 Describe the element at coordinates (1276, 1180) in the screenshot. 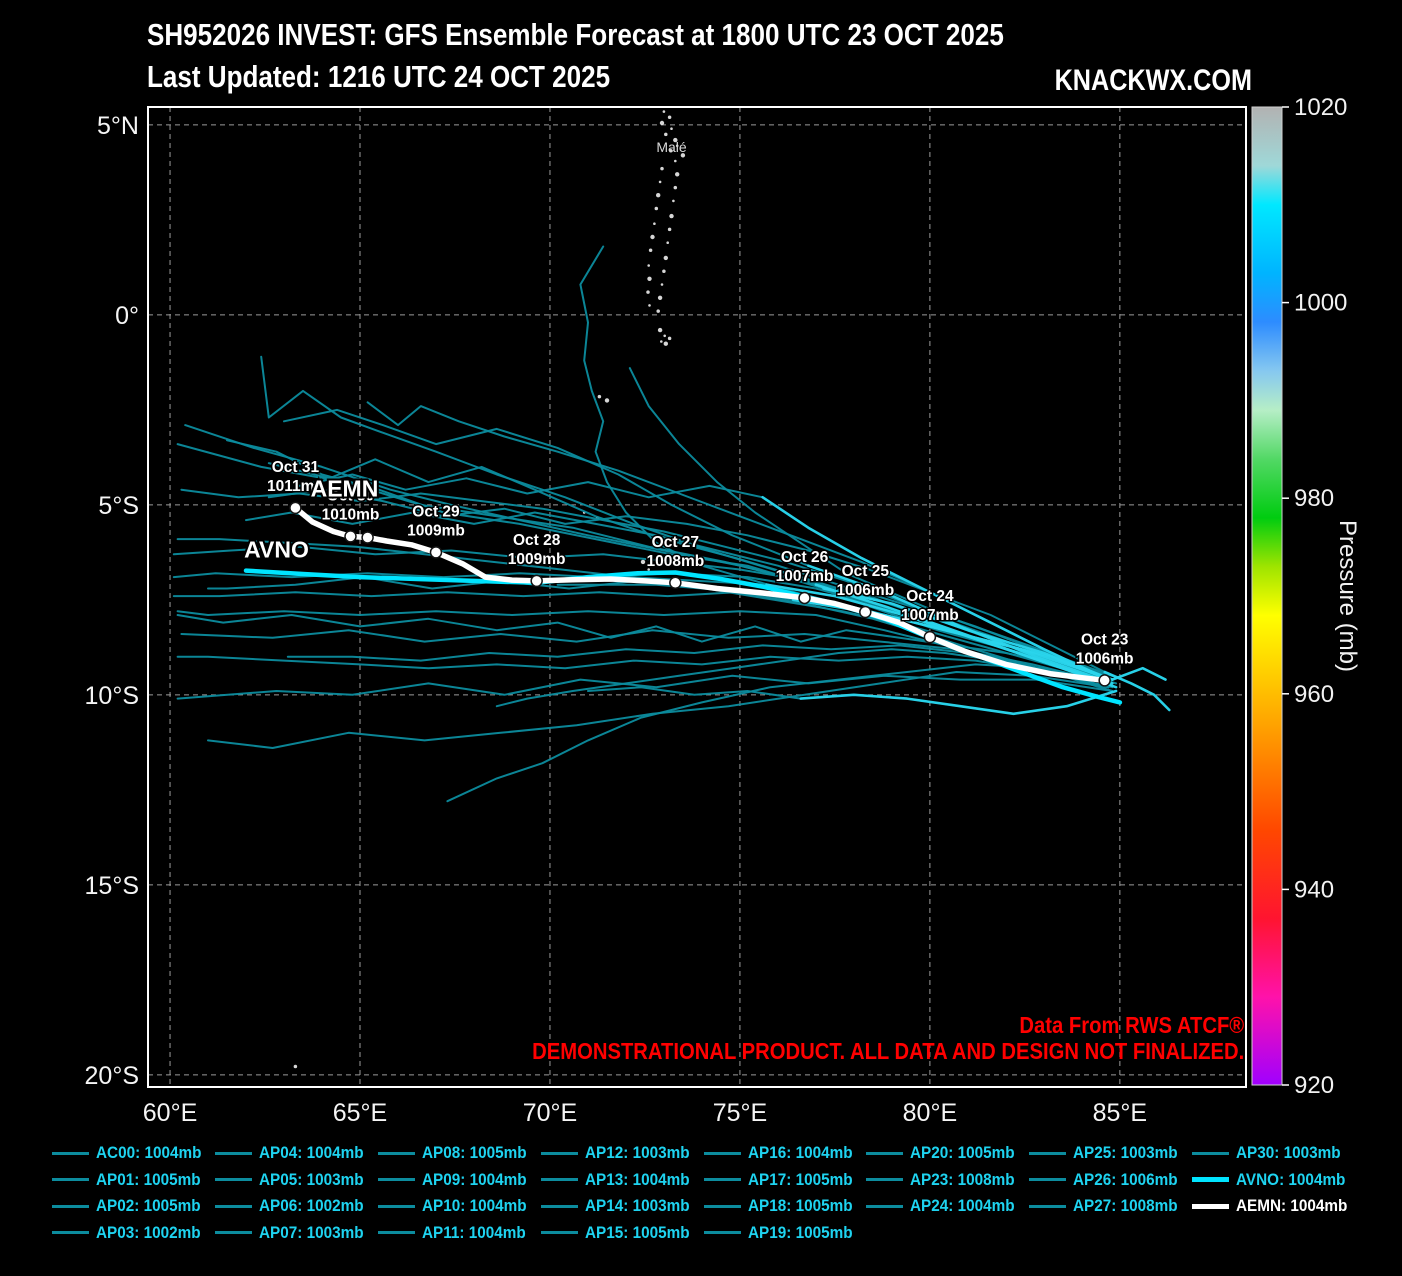

I see `legend-item-avno: AVNO: 1004mb` at that location.